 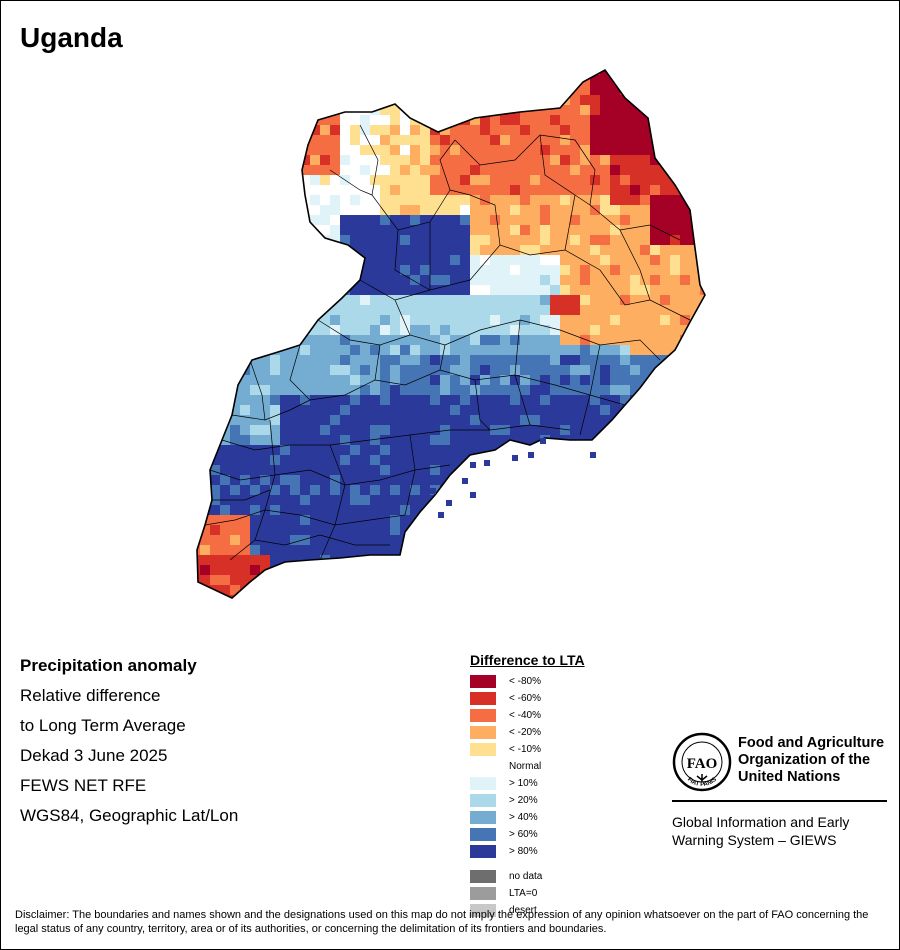 What do you see at coordinates (811, 743) in the screenshot?
I see `organization-name-line: Food and Agriculture` at bounding box center [811, 743].